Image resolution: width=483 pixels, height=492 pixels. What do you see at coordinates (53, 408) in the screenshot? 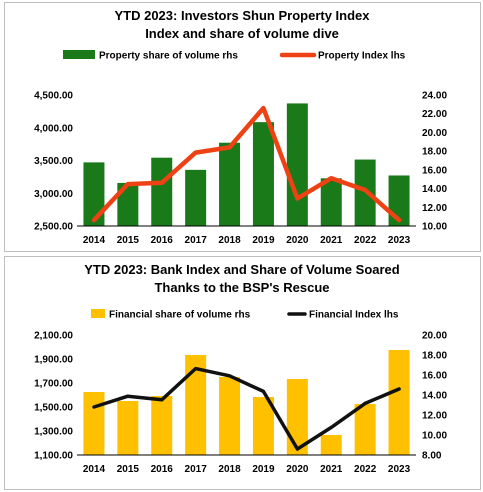
I see `y-left-tick-label: 1,500.00` at bounding box center [53, 408].